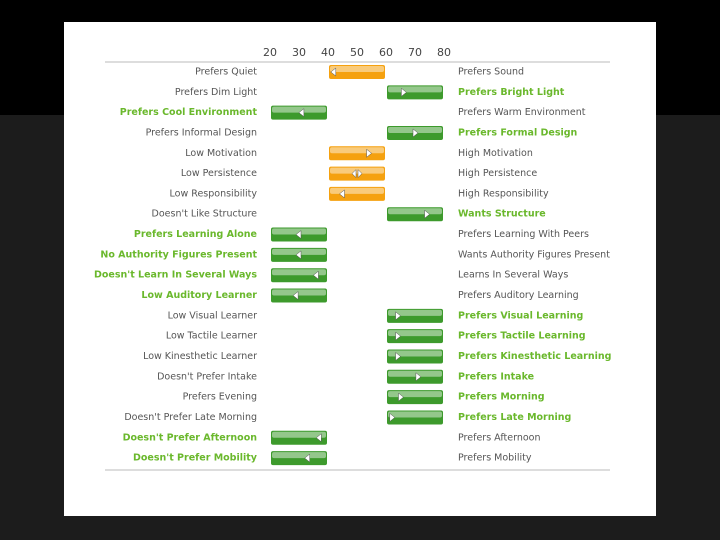 Image resolution: width=720 pixels, height=540 pixels. What do you see at coordinates (190, 417) in the screenshot?
I see `left-label: Doesn't Prefer Late Morning` at bounding box center [190, 417].